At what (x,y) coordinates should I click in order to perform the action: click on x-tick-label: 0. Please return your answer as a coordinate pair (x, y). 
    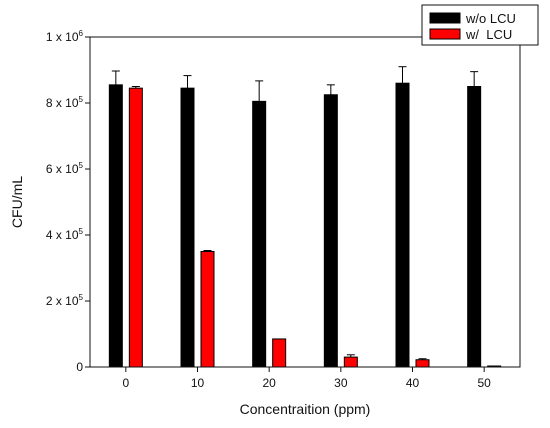
    Looking at the image, I should click on (125, 383).